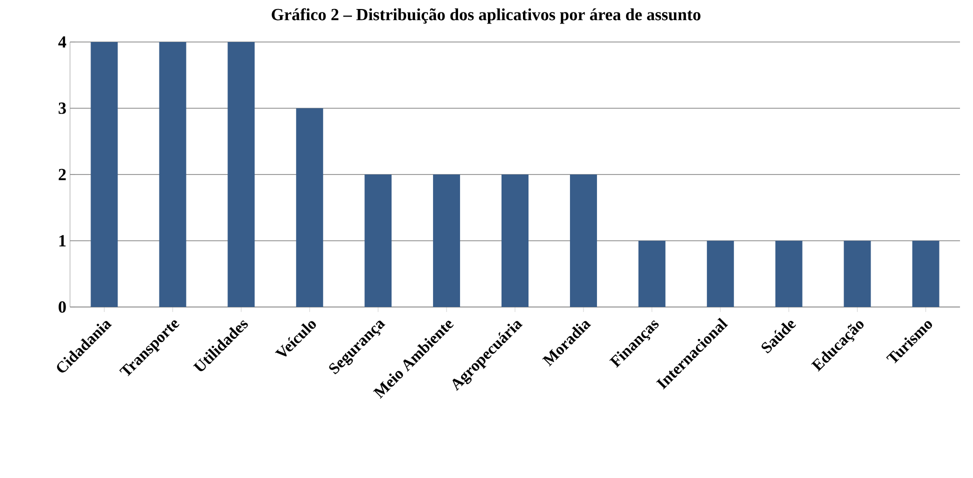 This screenshot has height=478, width=973. Describe the element at coordinates (486, 16) in the screenshot. I see `chart-title: Gráfico 2 – Distribuição dos aplicativos por área de assunto` at that location.